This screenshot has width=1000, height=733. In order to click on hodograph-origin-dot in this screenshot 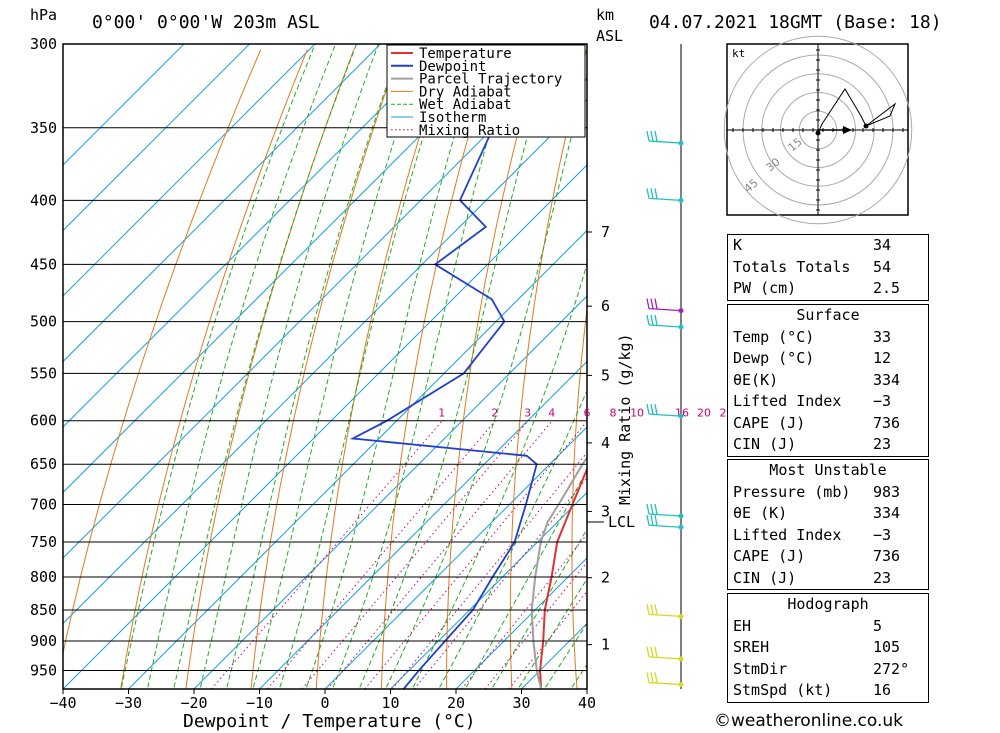, I will do `click(818, 133)`.